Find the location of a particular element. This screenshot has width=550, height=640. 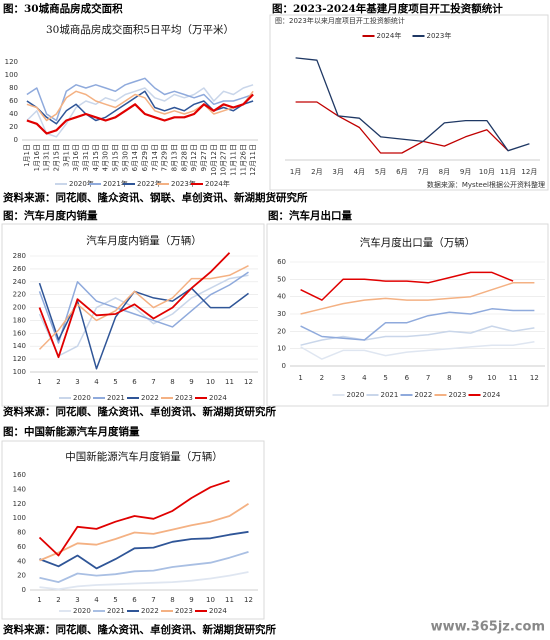

legend-label: 2023年 is located at coordinates (439, 35).